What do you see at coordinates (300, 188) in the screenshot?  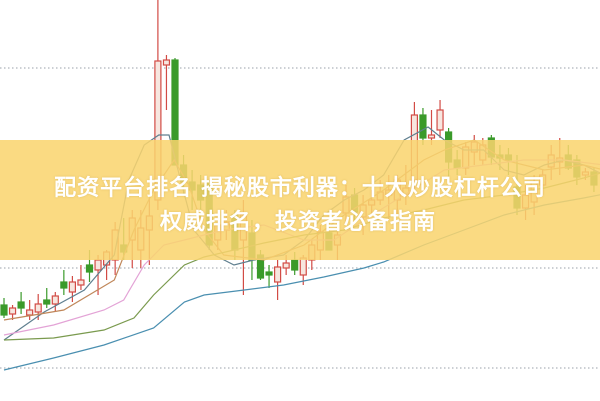 I see `title-line-1: 配资平台排名 揭秘股市利器：十大炒股杠杆公司` at bounding box center [300, 188].